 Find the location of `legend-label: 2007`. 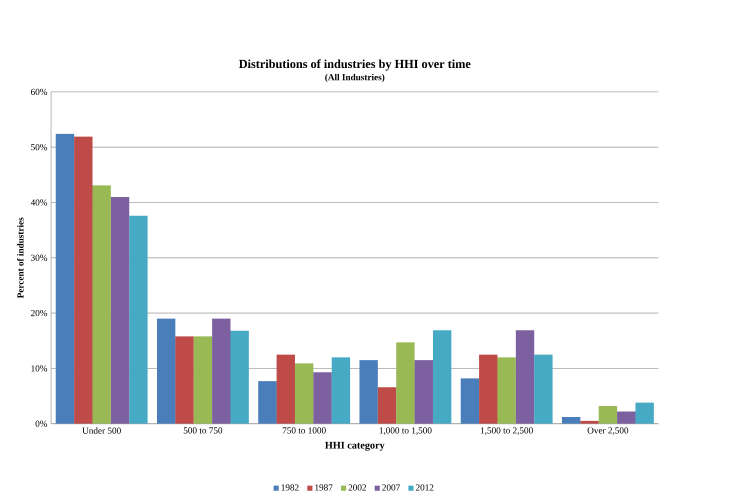

legend-label: 2007 is located at coordinates (391, 487).